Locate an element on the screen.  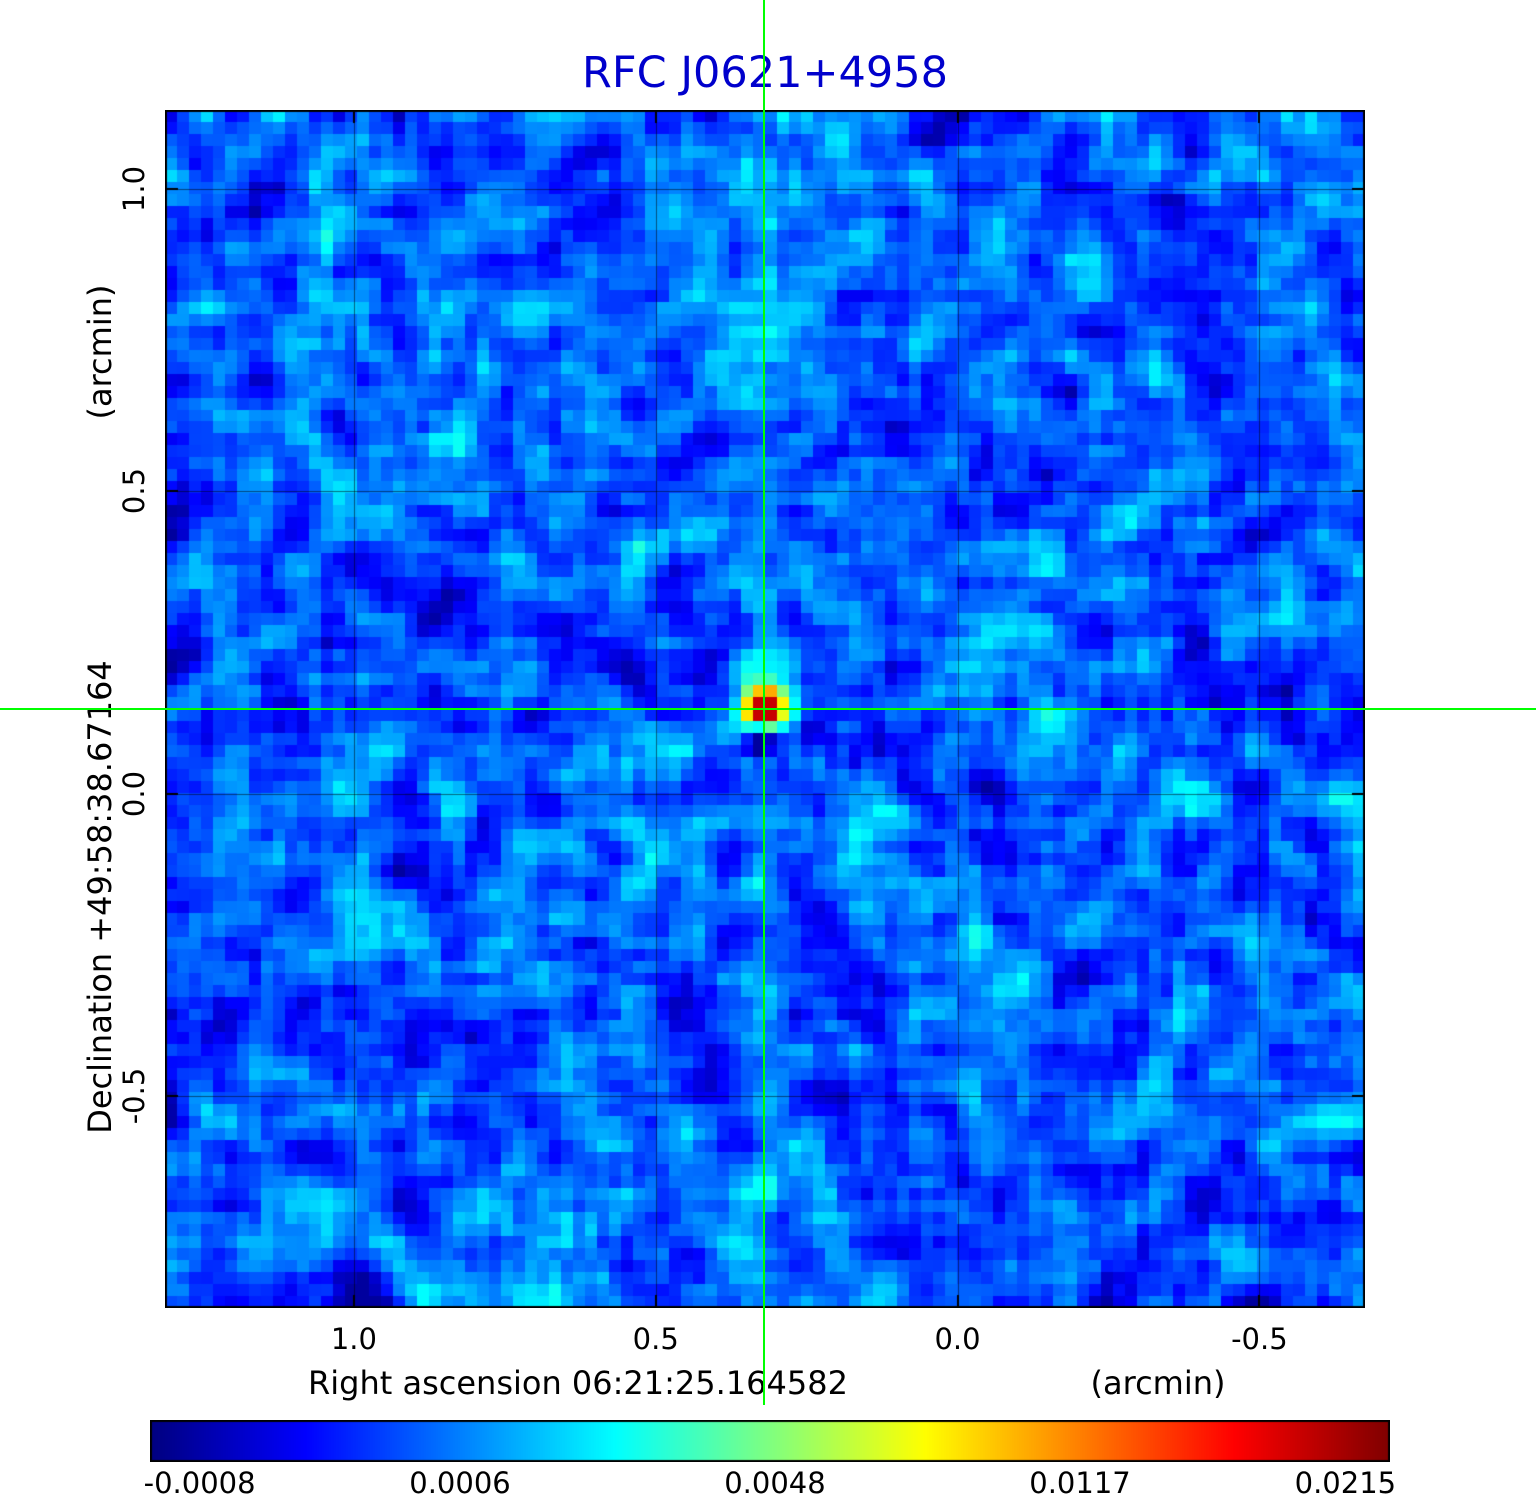
colorbar-gradient is located at coordinates (770, 1441).